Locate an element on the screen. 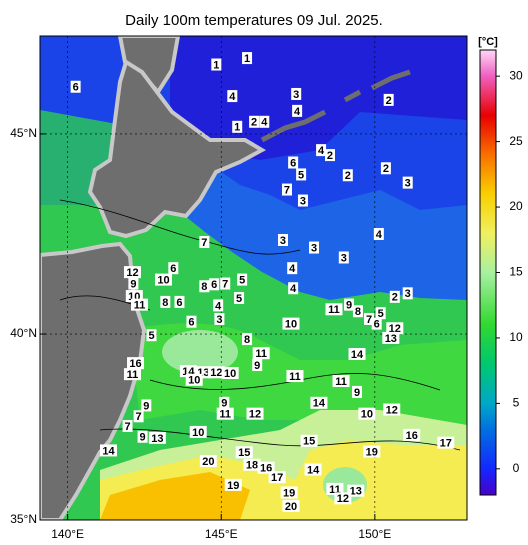 The image size is (528, 545). contour-label: 1 is located at coordinates (216, 65).